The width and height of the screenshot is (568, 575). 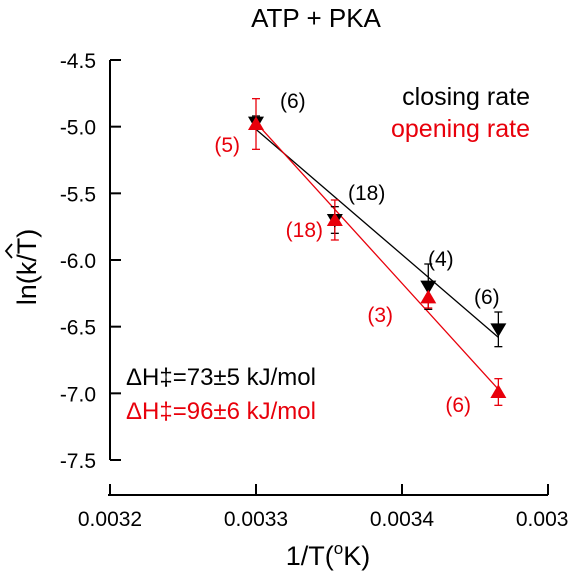 What do you see at coordinates (78, 461) in the screenshot?
I see `y-tick-label: -7.5` at bounding box center [78, 461].